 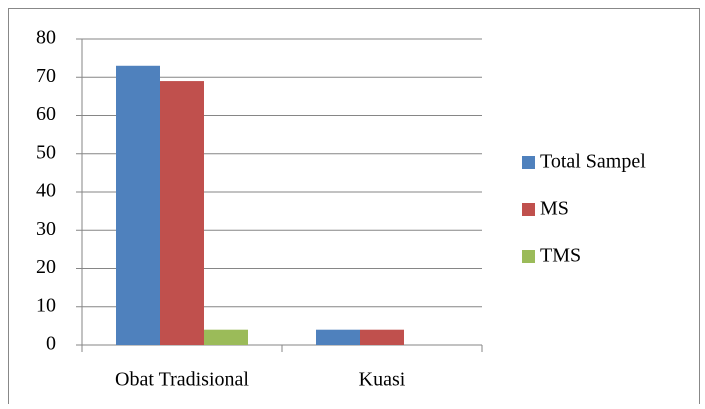 What do you see at coordinates (46, 191) in the screenshot?
I see `y-tick-label: 40` at bounding box center [46, 191].